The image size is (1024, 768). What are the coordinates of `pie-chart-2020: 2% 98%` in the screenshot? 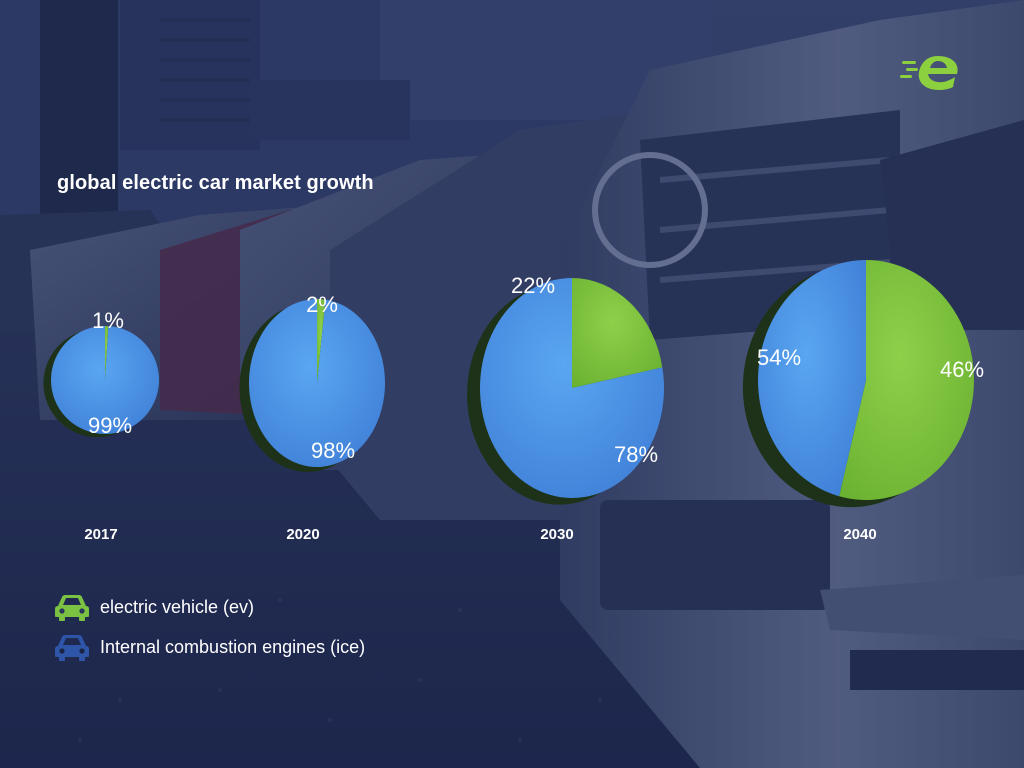 It's located at (312, 382).